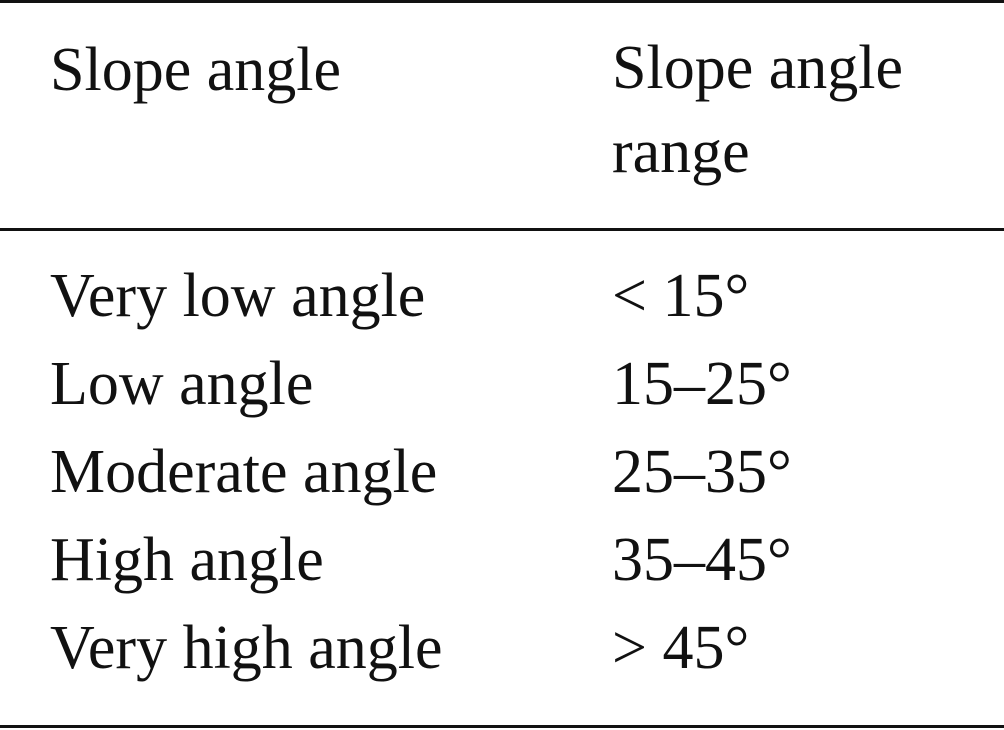 The image size is (1004, 730). Describe the element at coordinates (238, 296) in the screenshot. I see `table-cell: Very low angle` at that location.